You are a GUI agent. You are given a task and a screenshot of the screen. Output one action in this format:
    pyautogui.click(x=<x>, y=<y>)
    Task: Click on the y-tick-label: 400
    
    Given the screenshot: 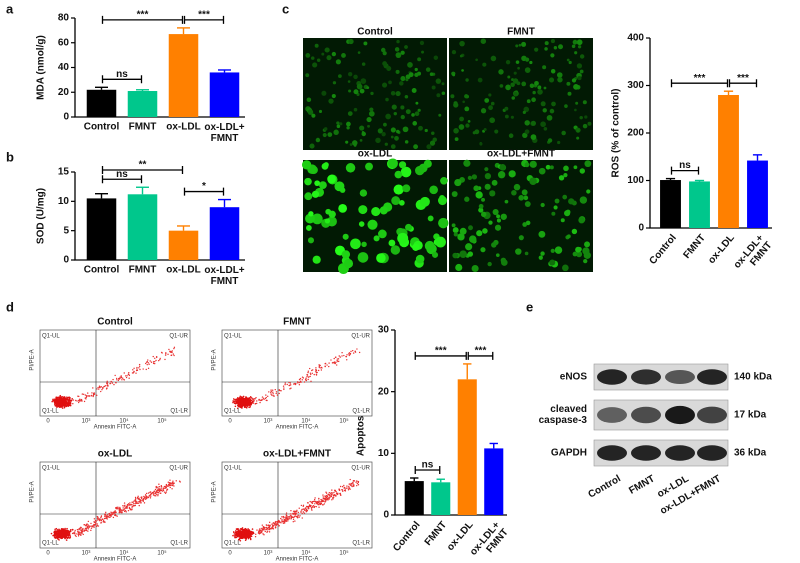 What is the action you would take?
    pyautogui.click(x=635, y=38)
    